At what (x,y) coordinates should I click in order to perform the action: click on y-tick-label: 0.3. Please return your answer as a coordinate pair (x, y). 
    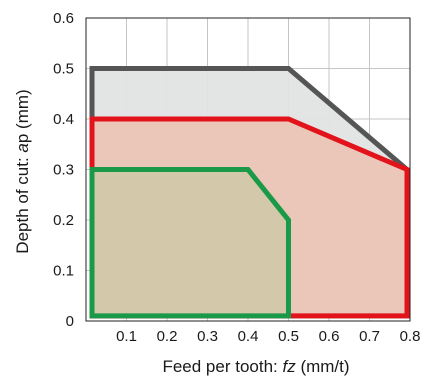
    Looking at the image, I should click on (63, 170).